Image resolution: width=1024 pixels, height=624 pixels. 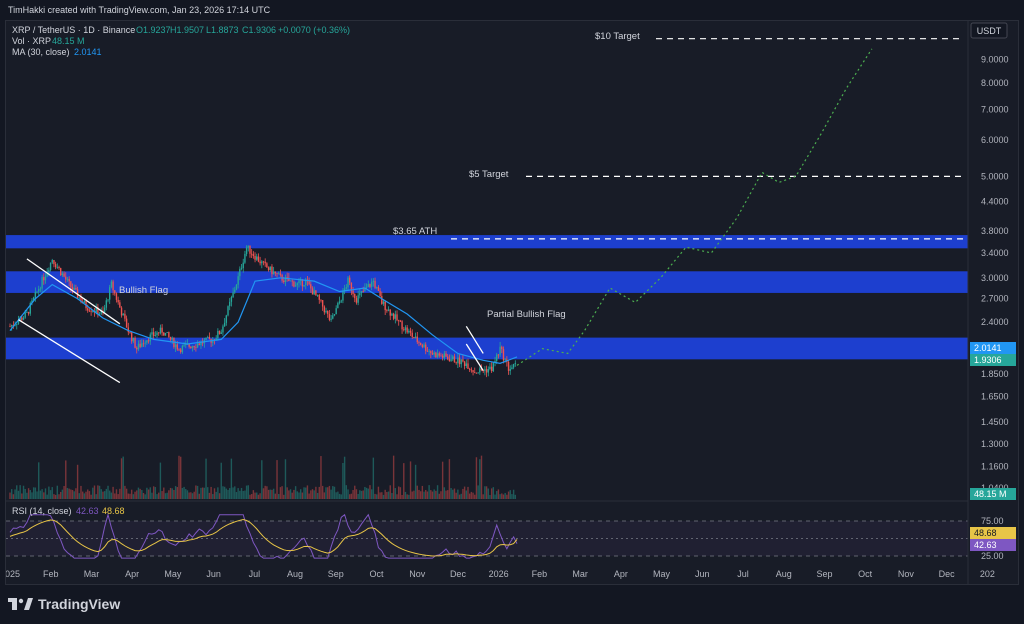 What do you see at coordinates (187, 30) in the screenshot?
I see `legend-high: H1.9507` at bounding box center [187, 30].